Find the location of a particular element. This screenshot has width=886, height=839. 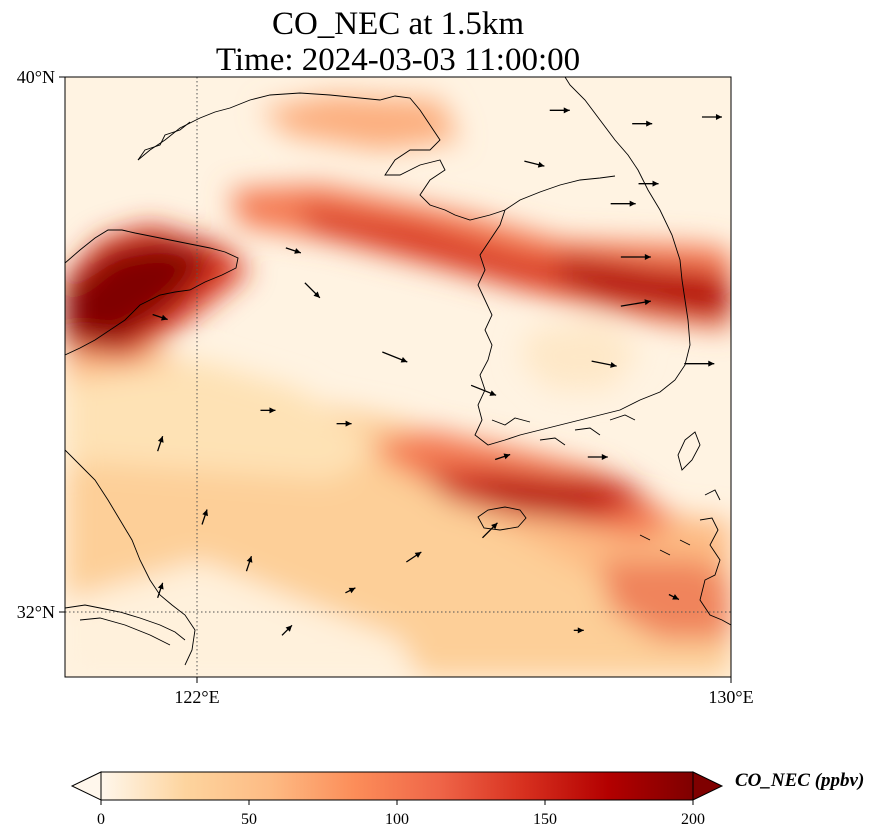

colorbar: 0 50 100 150 200 CO_NEC (ppbv) is located at coordinates (467, 799).